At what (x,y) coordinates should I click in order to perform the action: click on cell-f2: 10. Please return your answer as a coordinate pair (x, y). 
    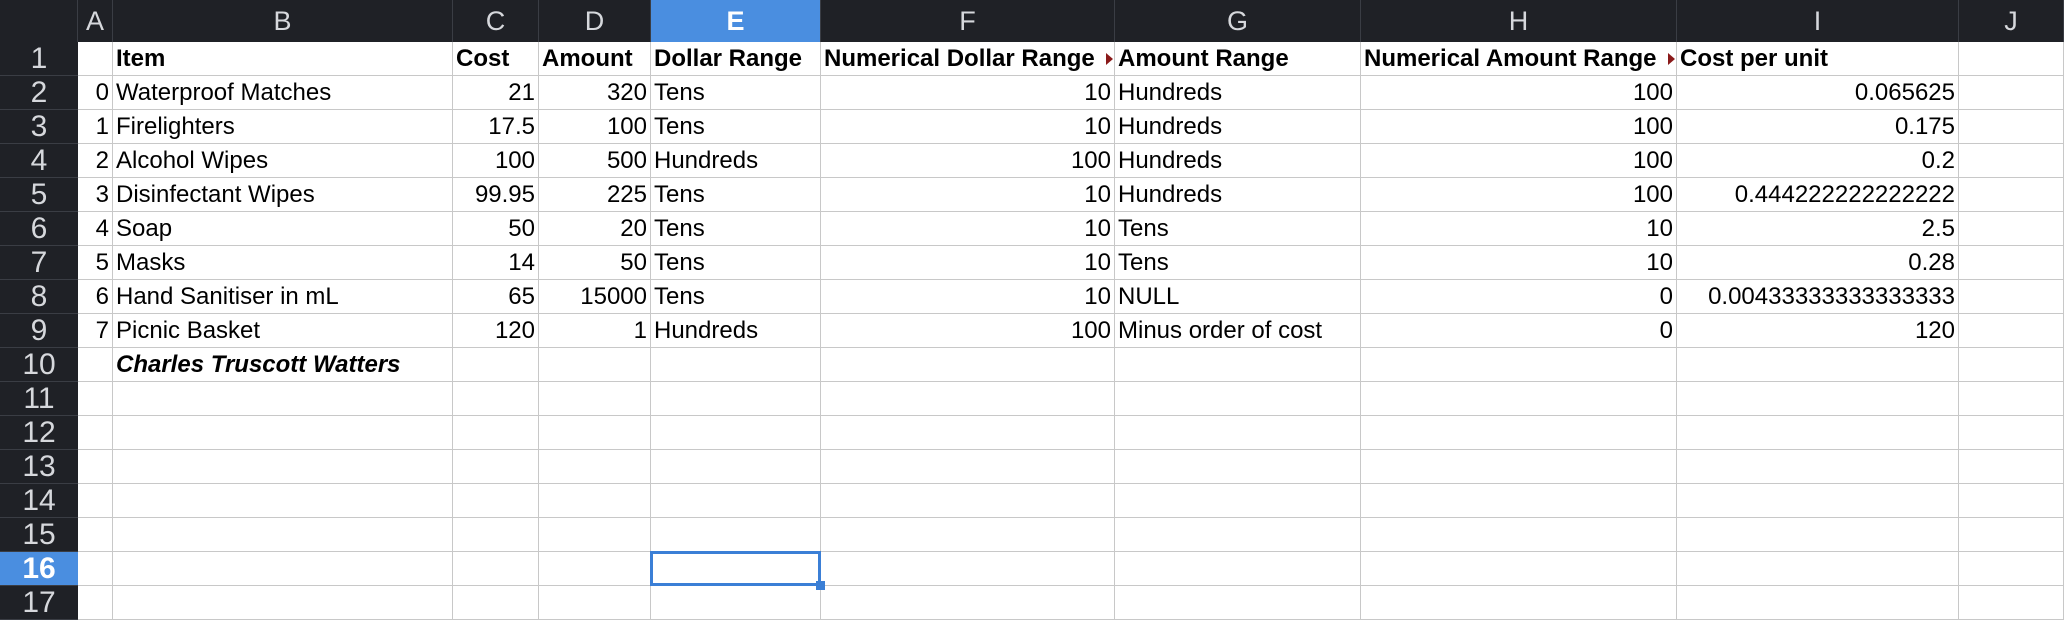
    Looking at the image, I should click on (968, 93).